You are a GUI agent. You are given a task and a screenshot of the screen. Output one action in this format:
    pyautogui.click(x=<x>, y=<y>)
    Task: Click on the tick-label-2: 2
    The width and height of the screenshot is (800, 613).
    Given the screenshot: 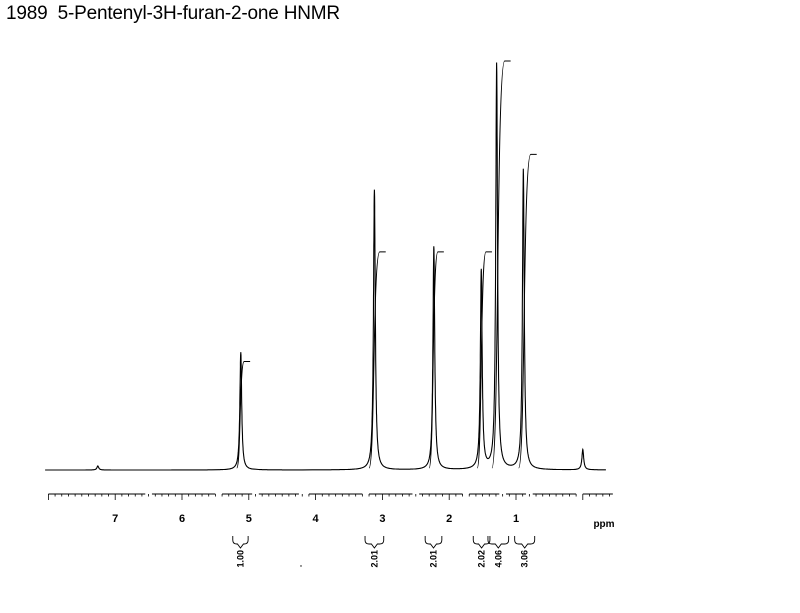 What is the action you would take?
    pyautogui.click(x=449, y=519)
    